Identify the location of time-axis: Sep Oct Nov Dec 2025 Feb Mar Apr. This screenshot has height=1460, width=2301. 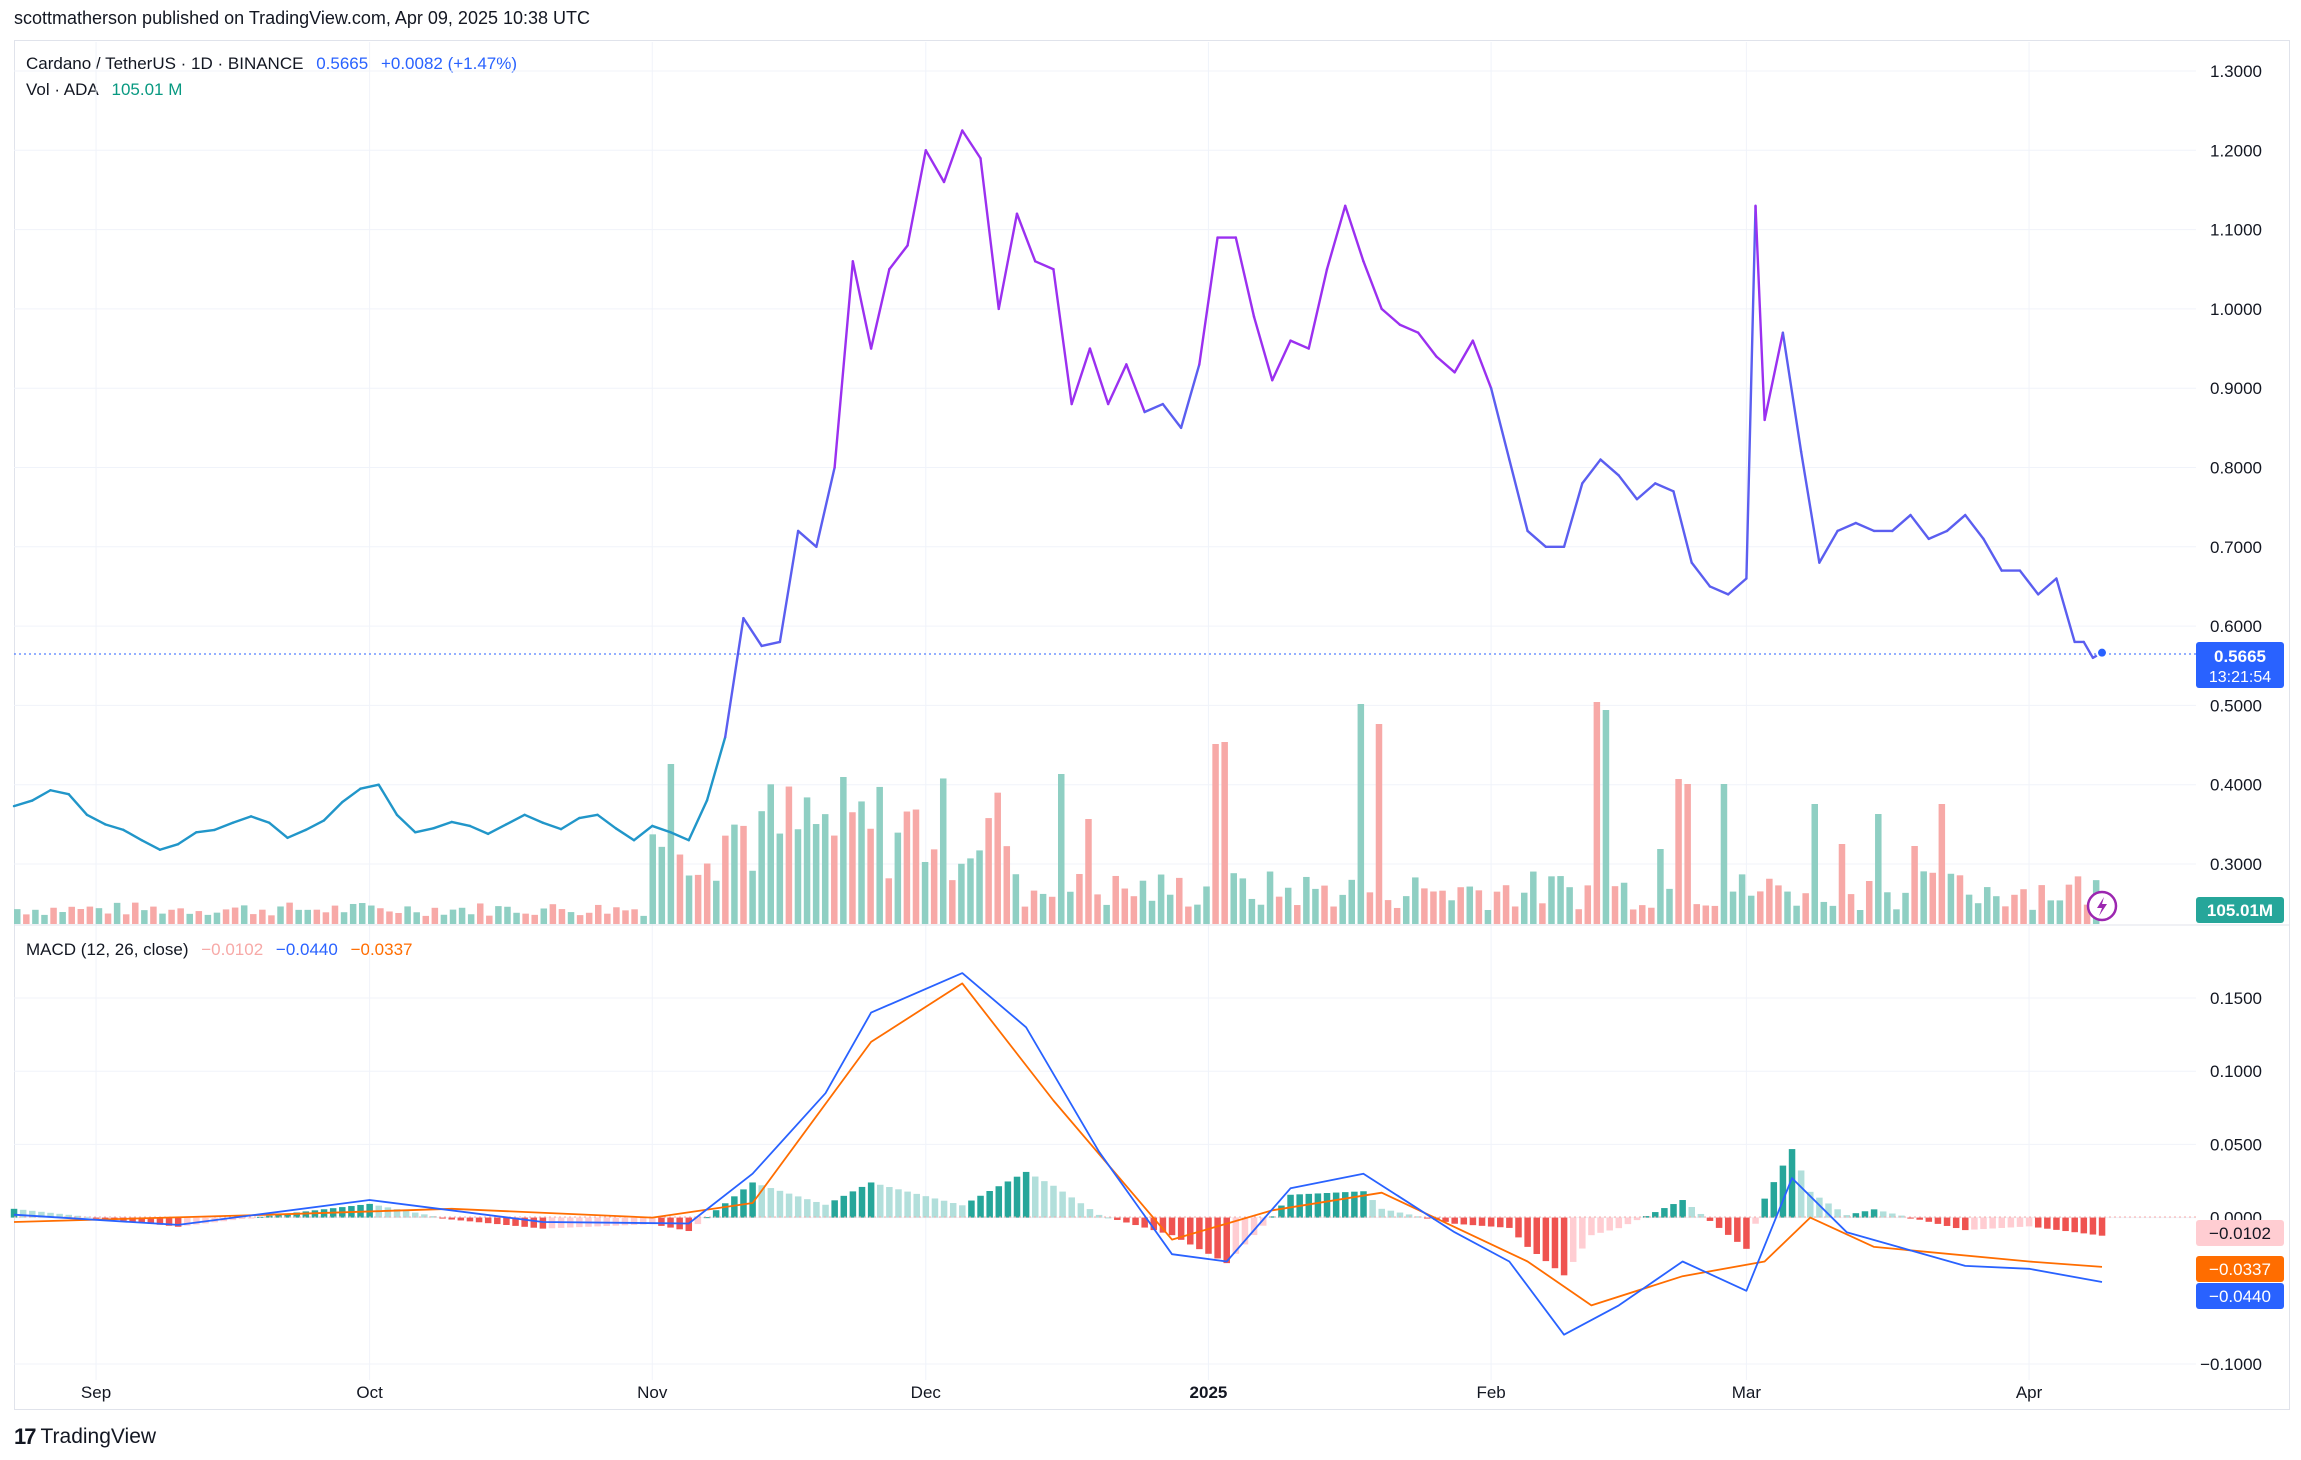
(1062, 1392).